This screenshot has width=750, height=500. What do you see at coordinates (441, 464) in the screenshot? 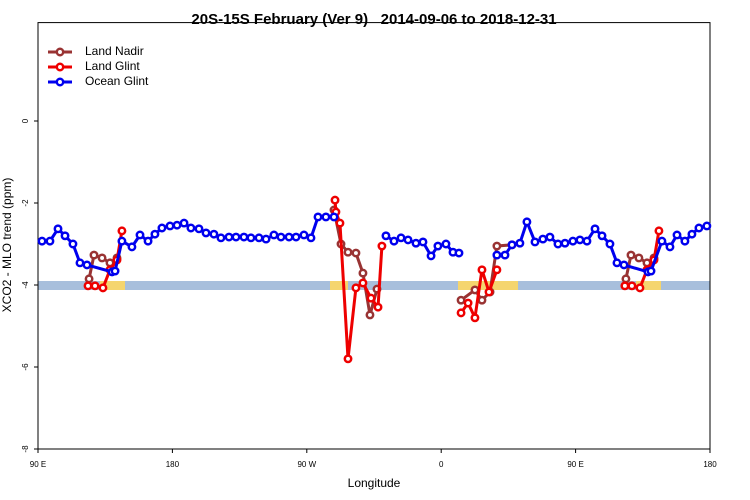
I see `x-tick-label: 0` at bounding box center [441, 464].